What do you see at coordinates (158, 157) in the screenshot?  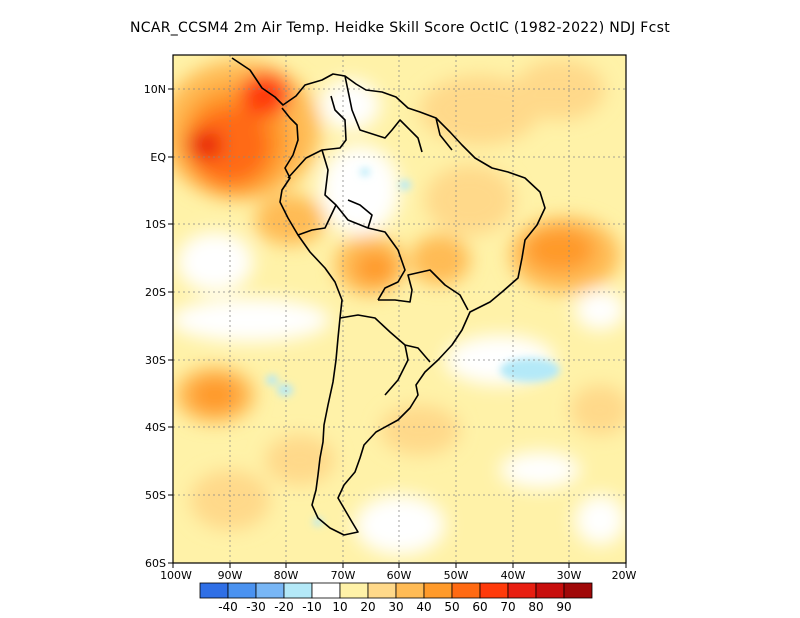 I see `lat-label-eq: EQ` at bounding box center [158, 157].